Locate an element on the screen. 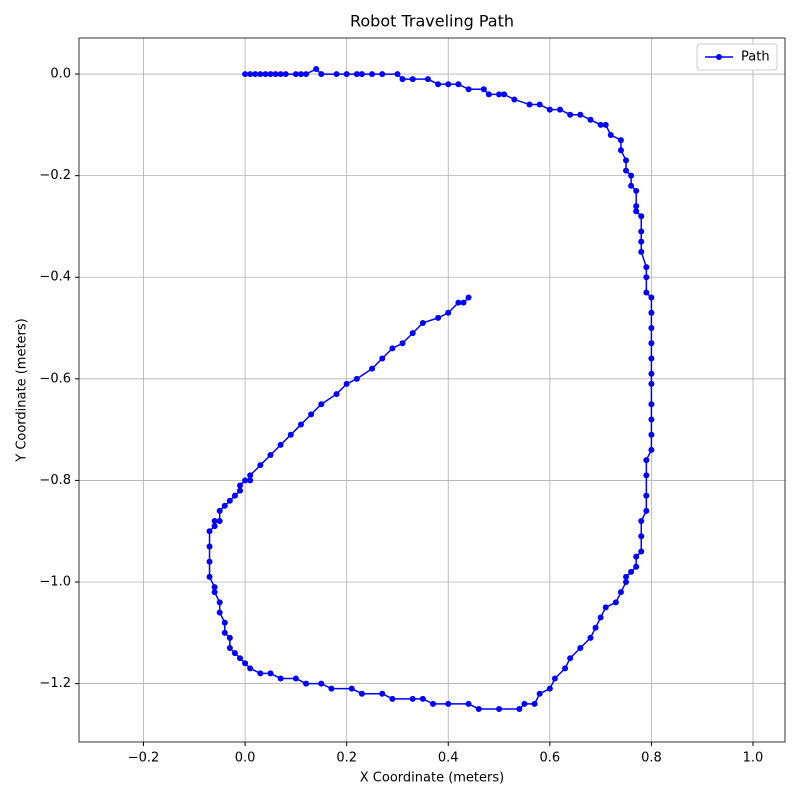  x-tick-label: 1.0 is located at coordinates (753, 758).